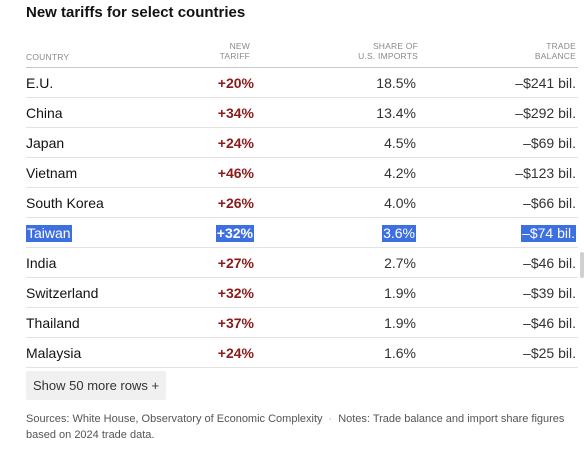  What do you see at coordinates (561, 46) in the screenshot?
I see `column-header-balance-line1: TRADE` at bounding box center [561, 46].